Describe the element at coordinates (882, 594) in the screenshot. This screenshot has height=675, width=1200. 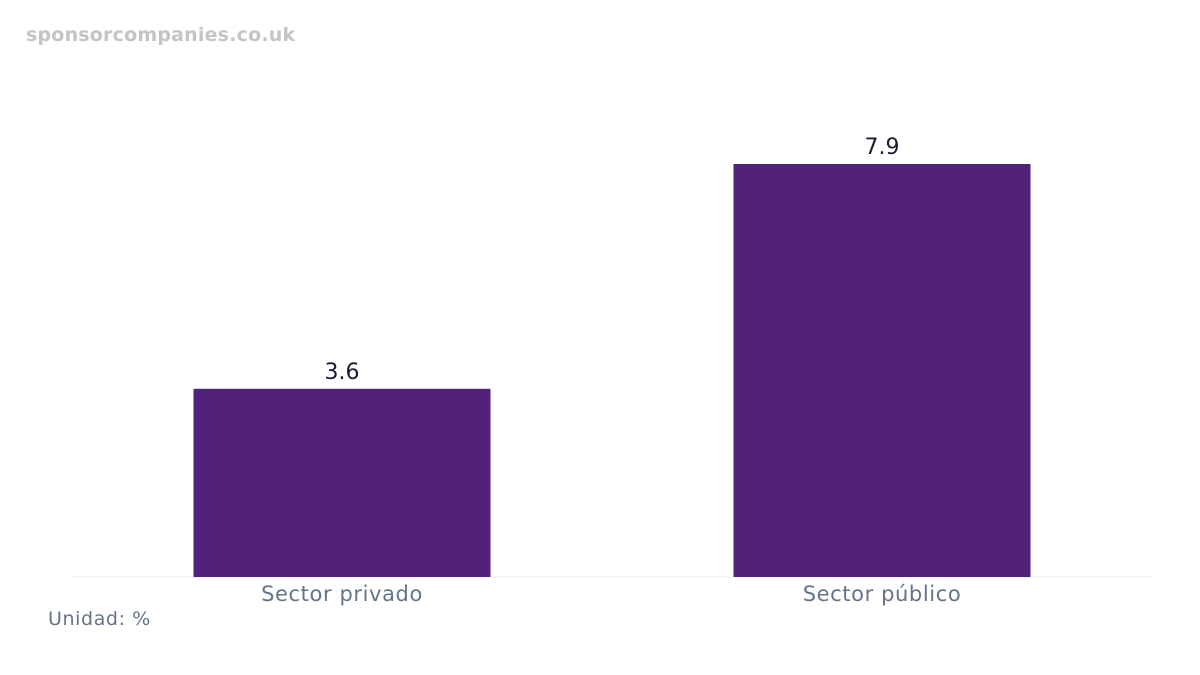
I see `category-label-2: Sector público` at that location.